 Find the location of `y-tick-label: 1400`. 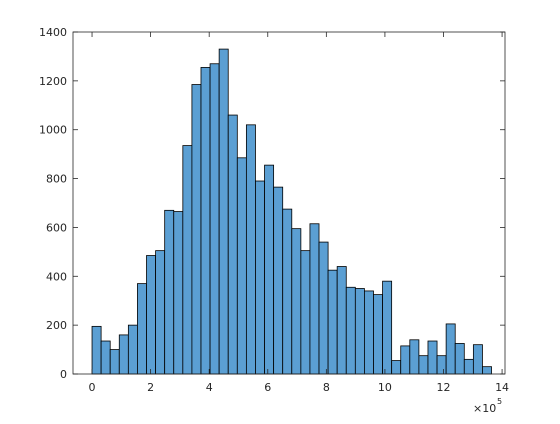

y-tick-label: 1400 is located at coordinates (53, 32).